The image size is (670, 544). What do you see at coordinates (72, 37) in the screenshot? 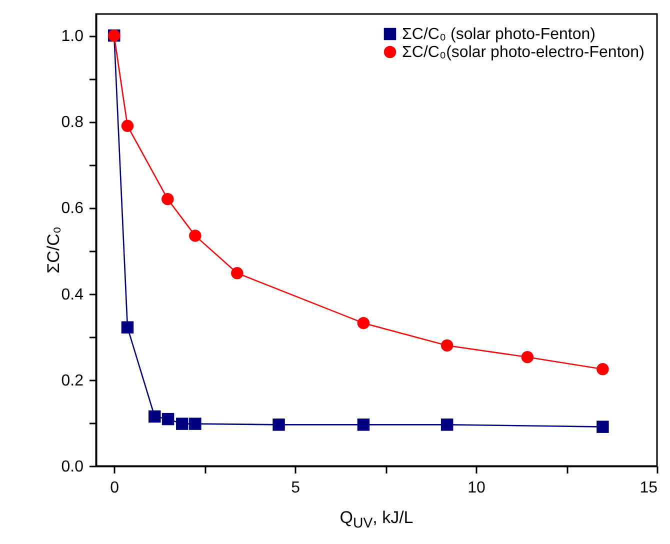
I see `y-tick-label: 1.0` at bounding box center [72, 37].